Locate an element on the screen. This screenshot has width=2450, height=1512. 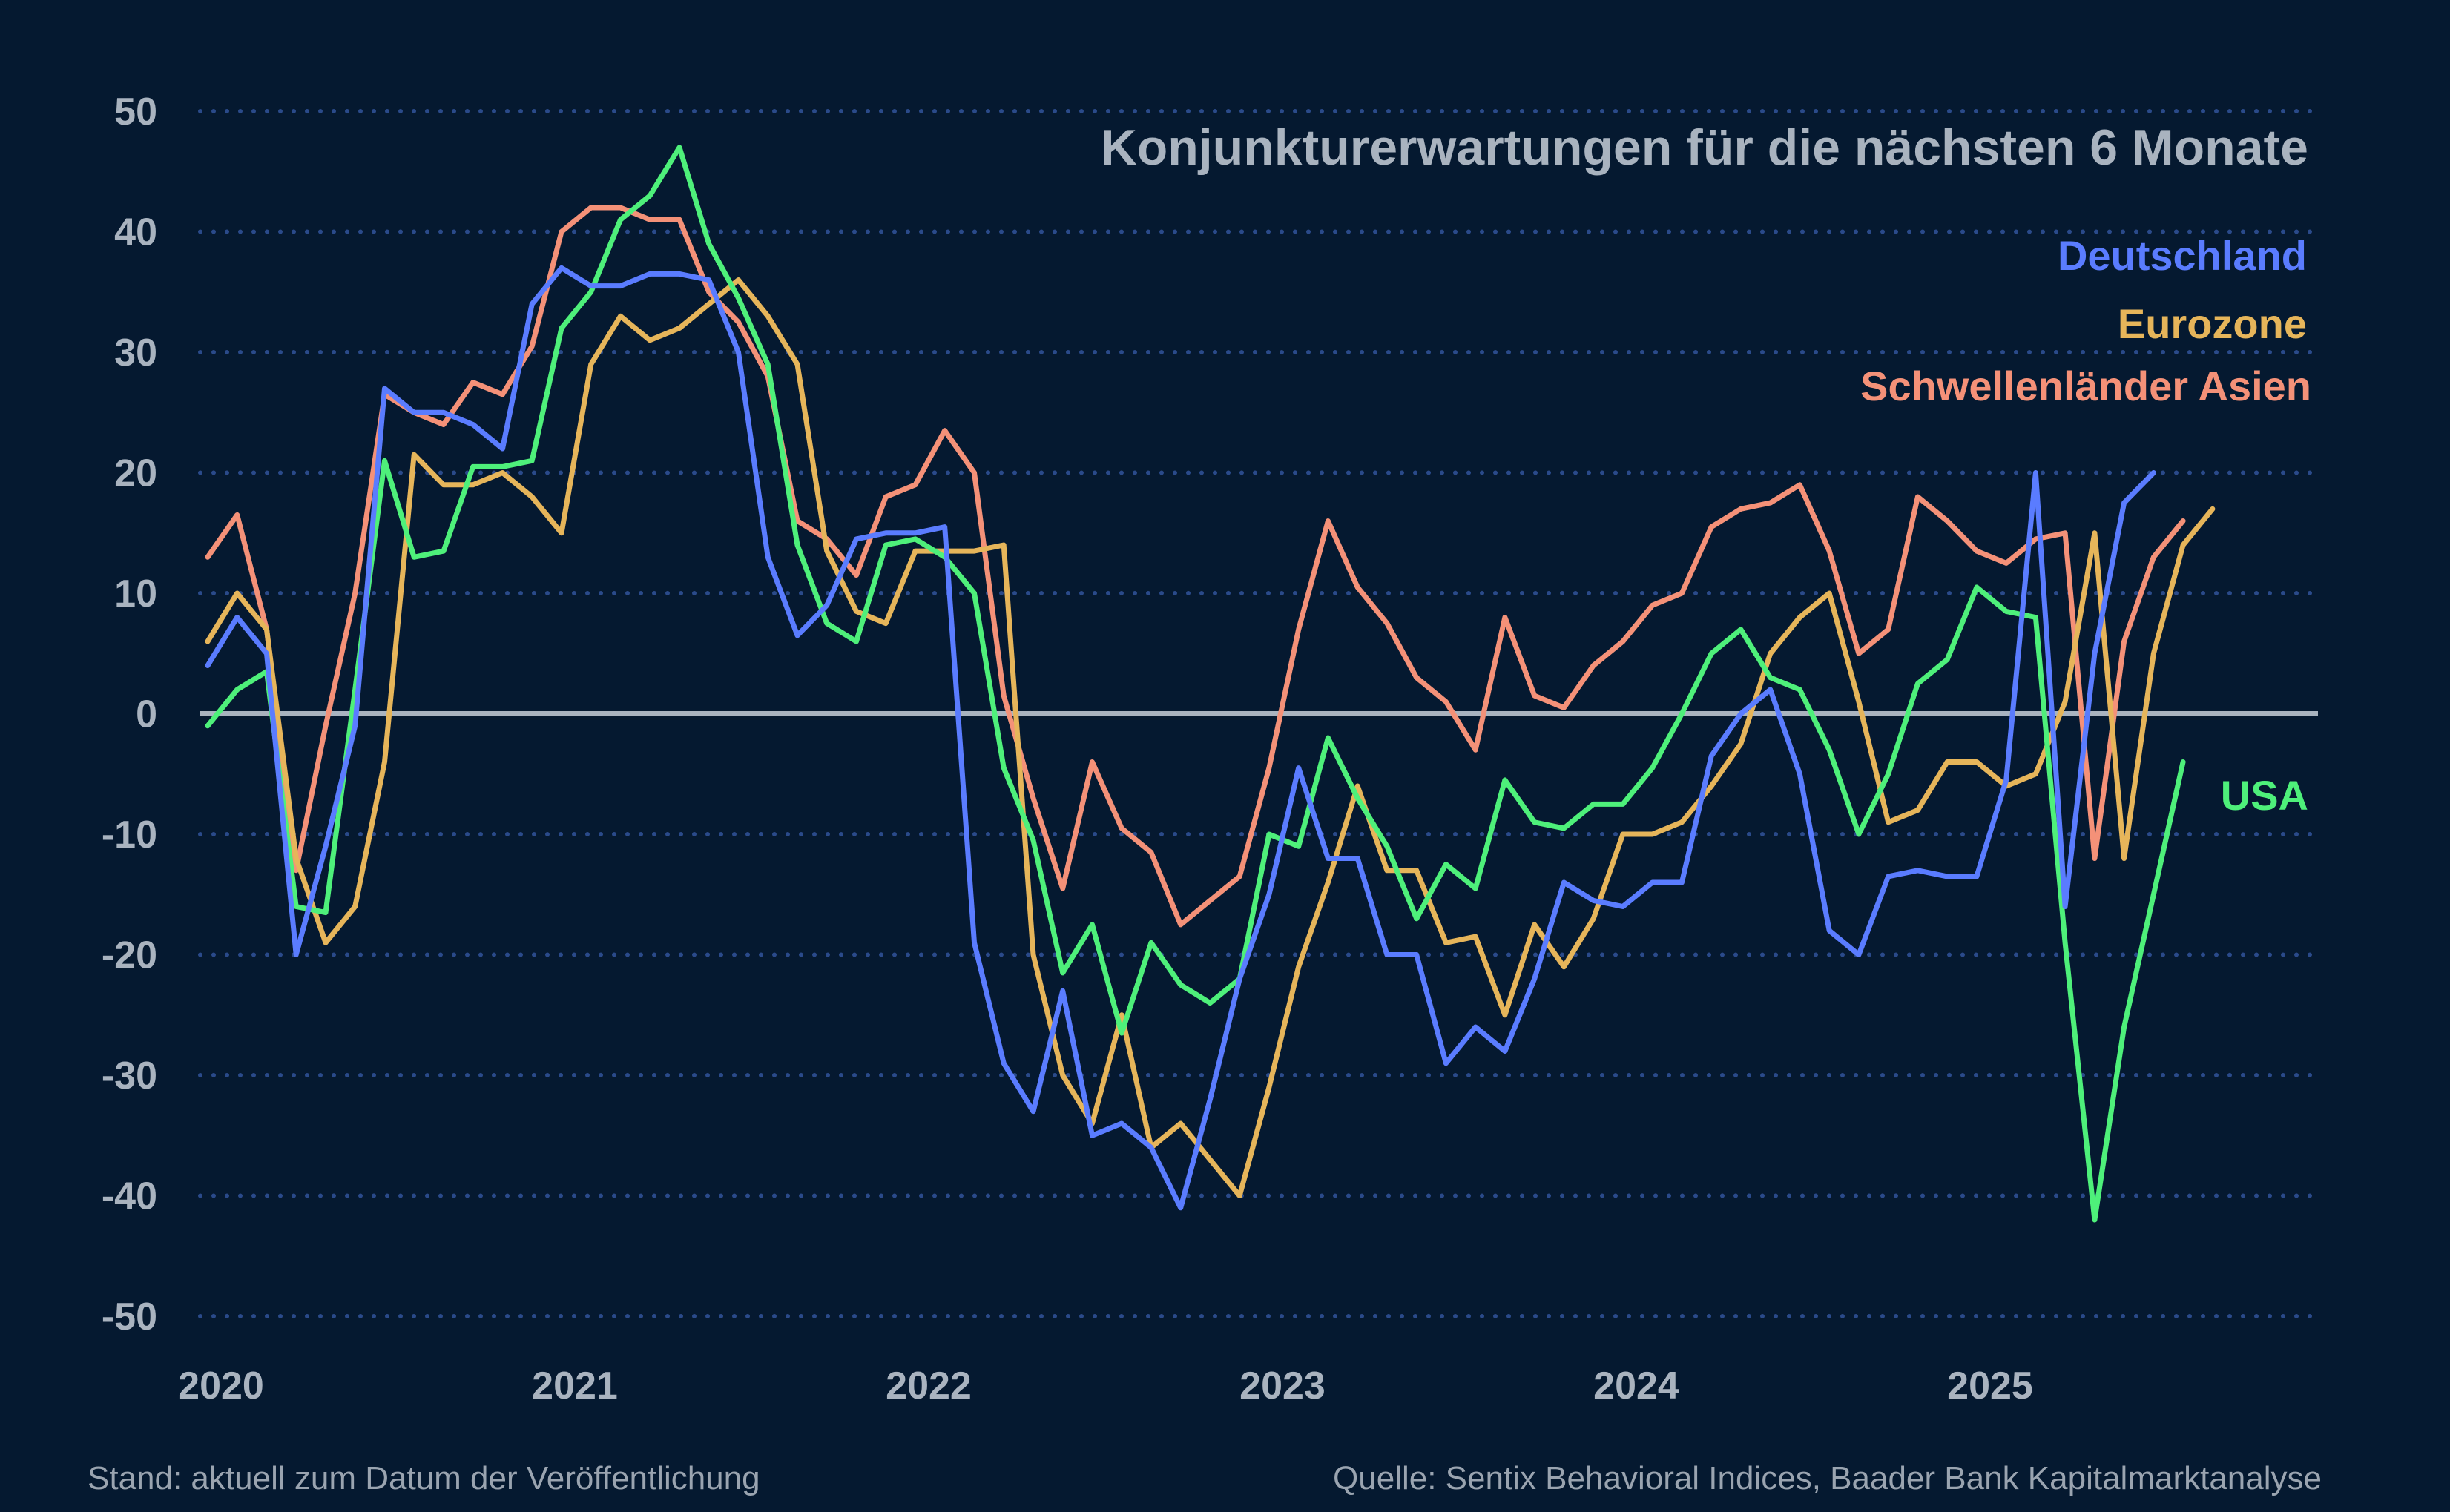
legend-label-deutschland: Deutschland is located at coordinates (2182, 255).